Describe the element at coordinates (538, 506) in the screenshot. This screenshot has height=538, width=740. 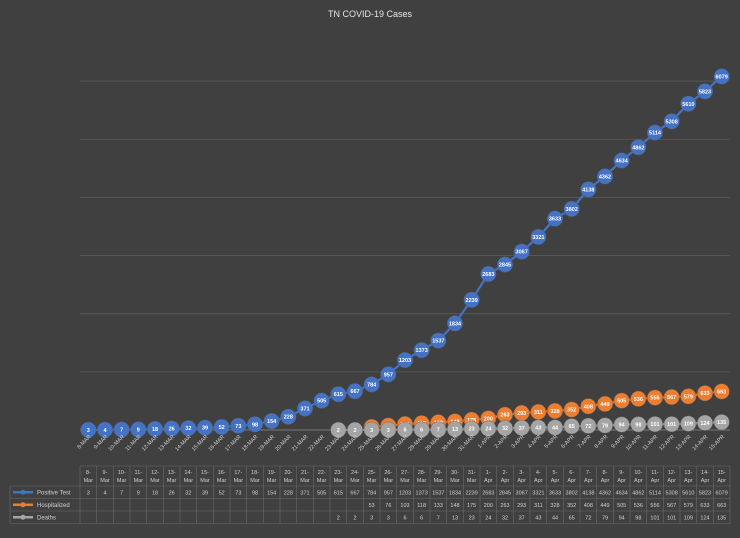
I see `table-cell: 311` at that location.